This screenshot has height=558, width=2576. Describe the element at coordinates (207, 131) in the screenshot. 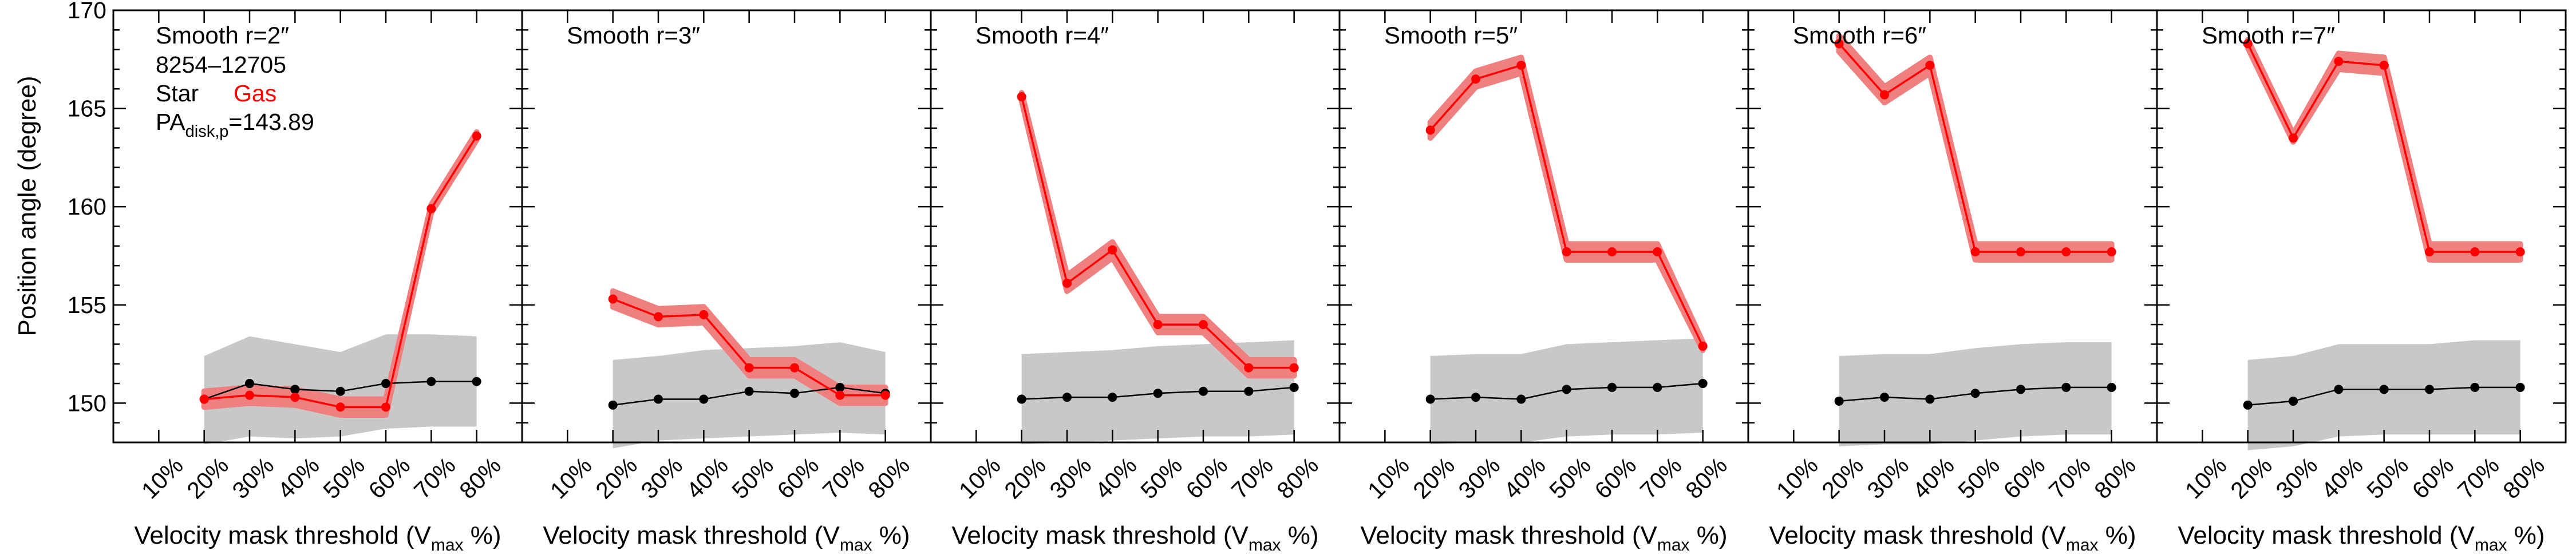

I see `pa-sub: disk,p` at that location.